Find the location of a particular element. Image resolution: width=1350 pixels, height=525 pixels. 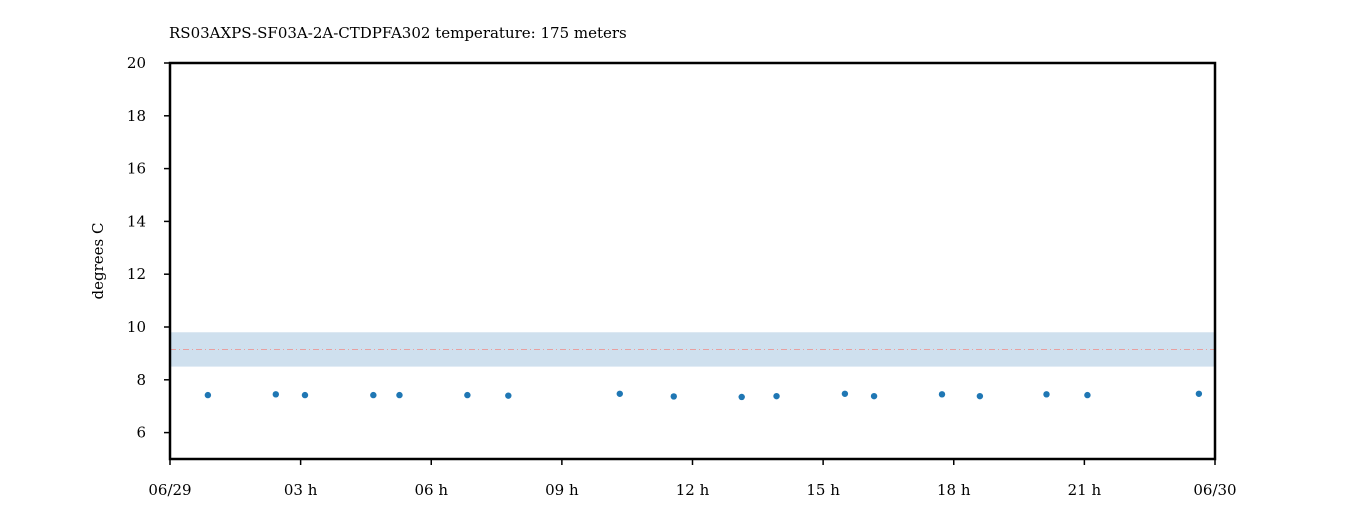

data-points-layer is located at coordinates (703, 395).